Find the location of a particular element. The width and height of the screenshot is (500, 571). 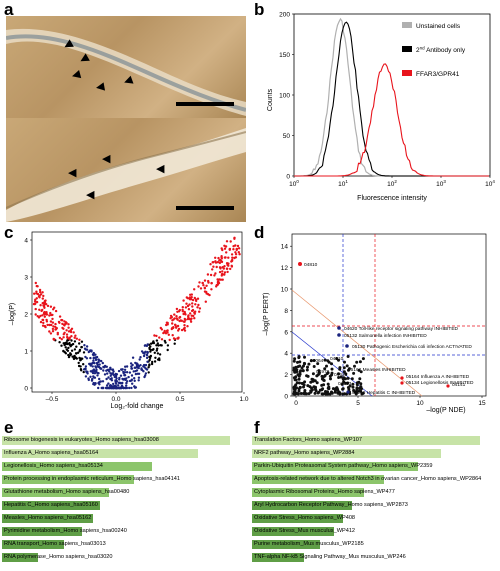

x-tick-label: 0.5 is located at coordinates (179, 399).